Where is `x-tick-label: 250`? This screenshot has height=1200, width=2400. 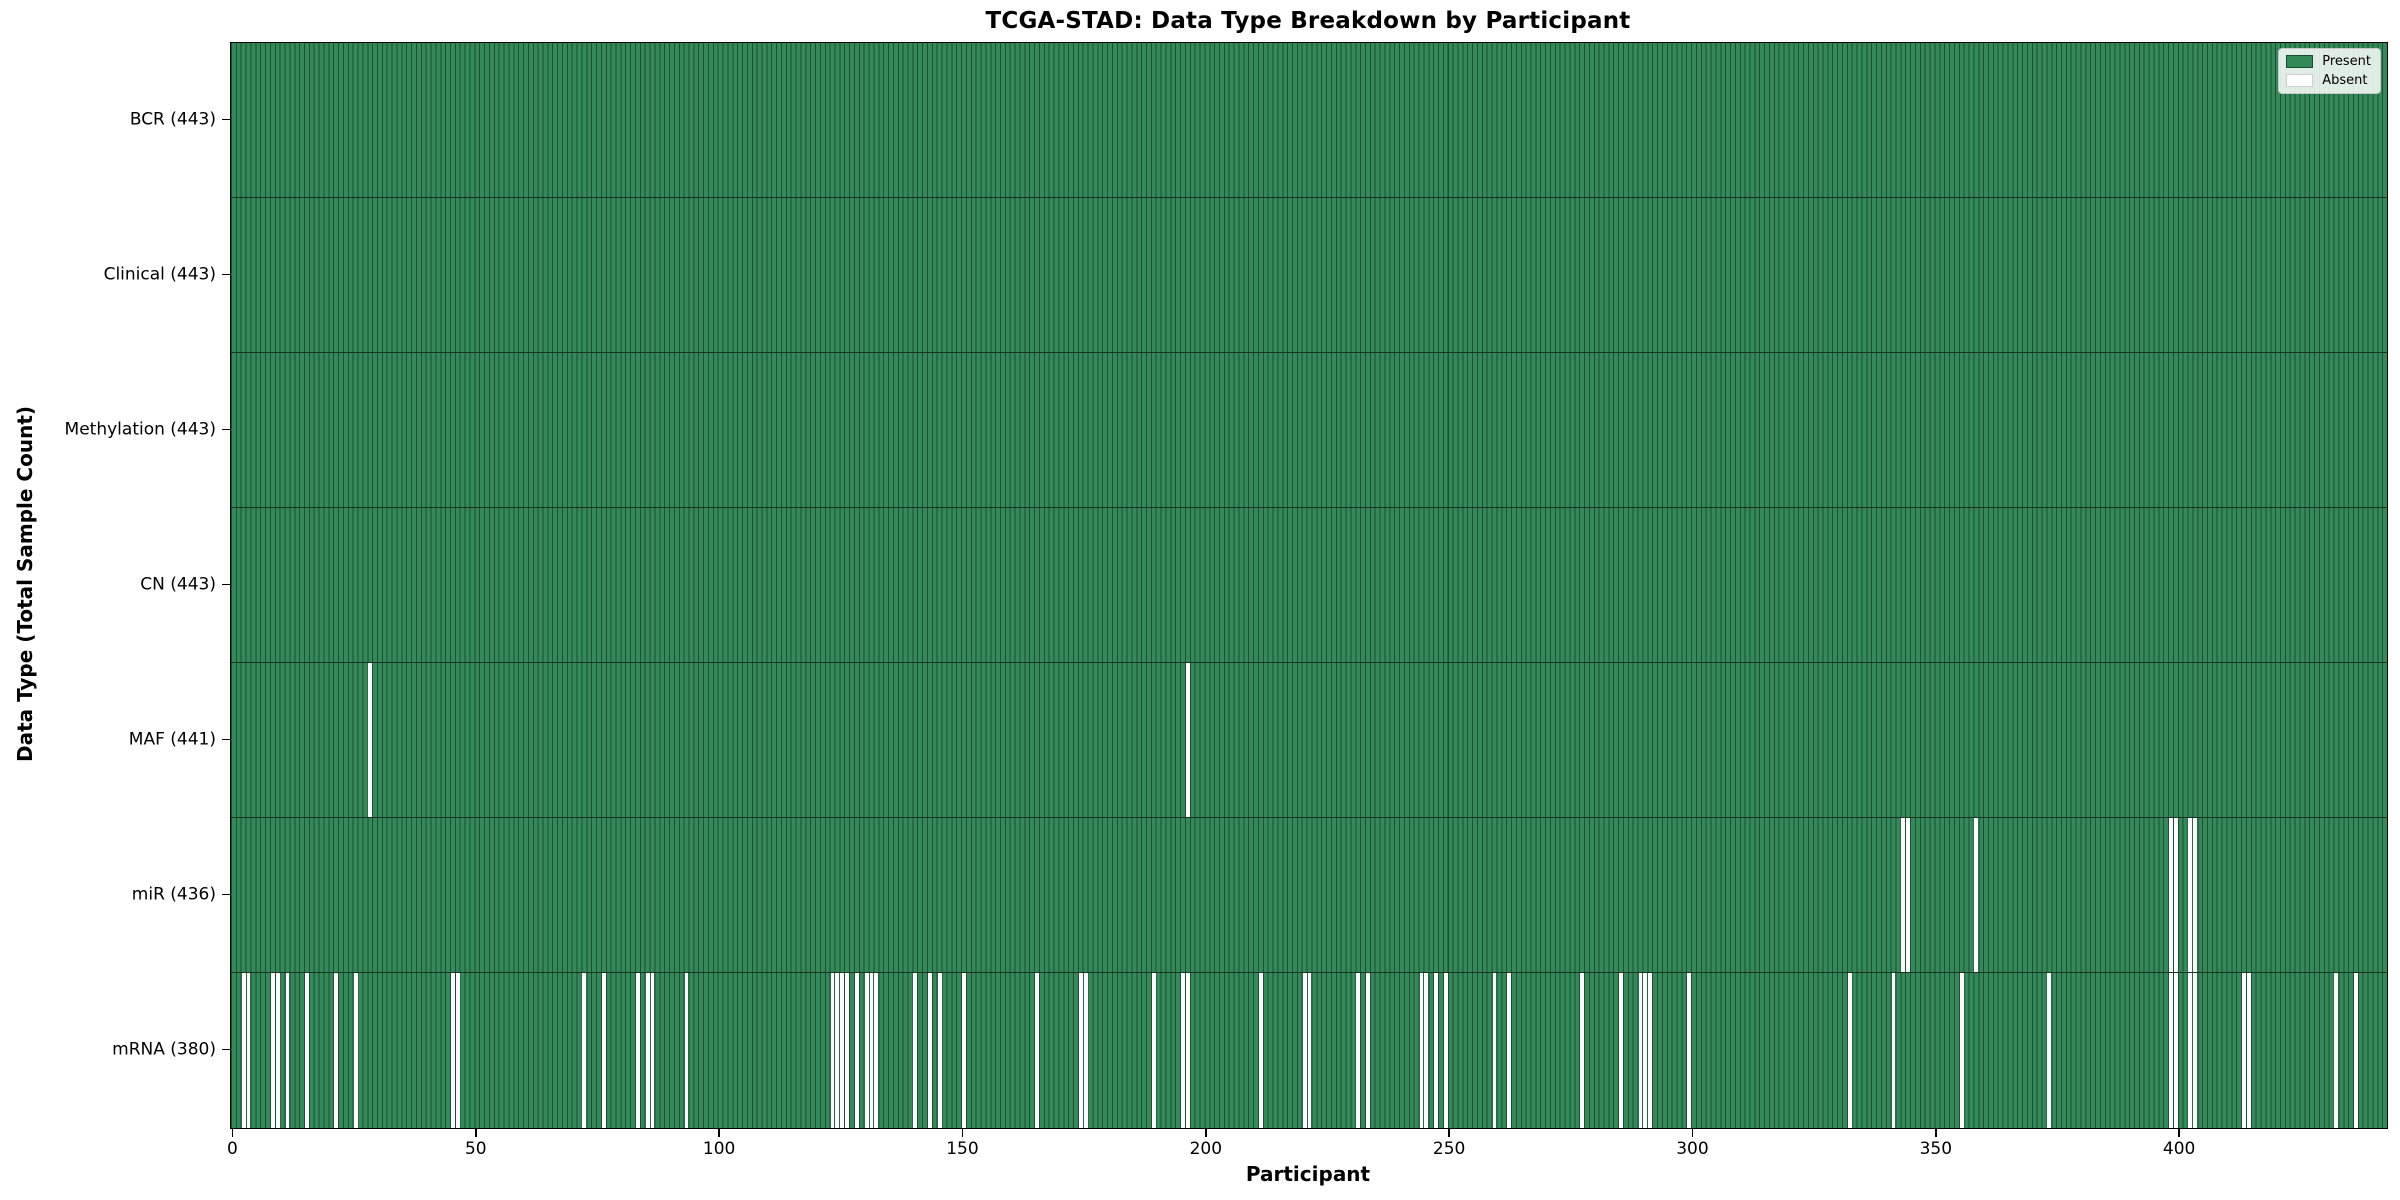 x-tick-label: 250 is located at coordinates (1449, 1149).